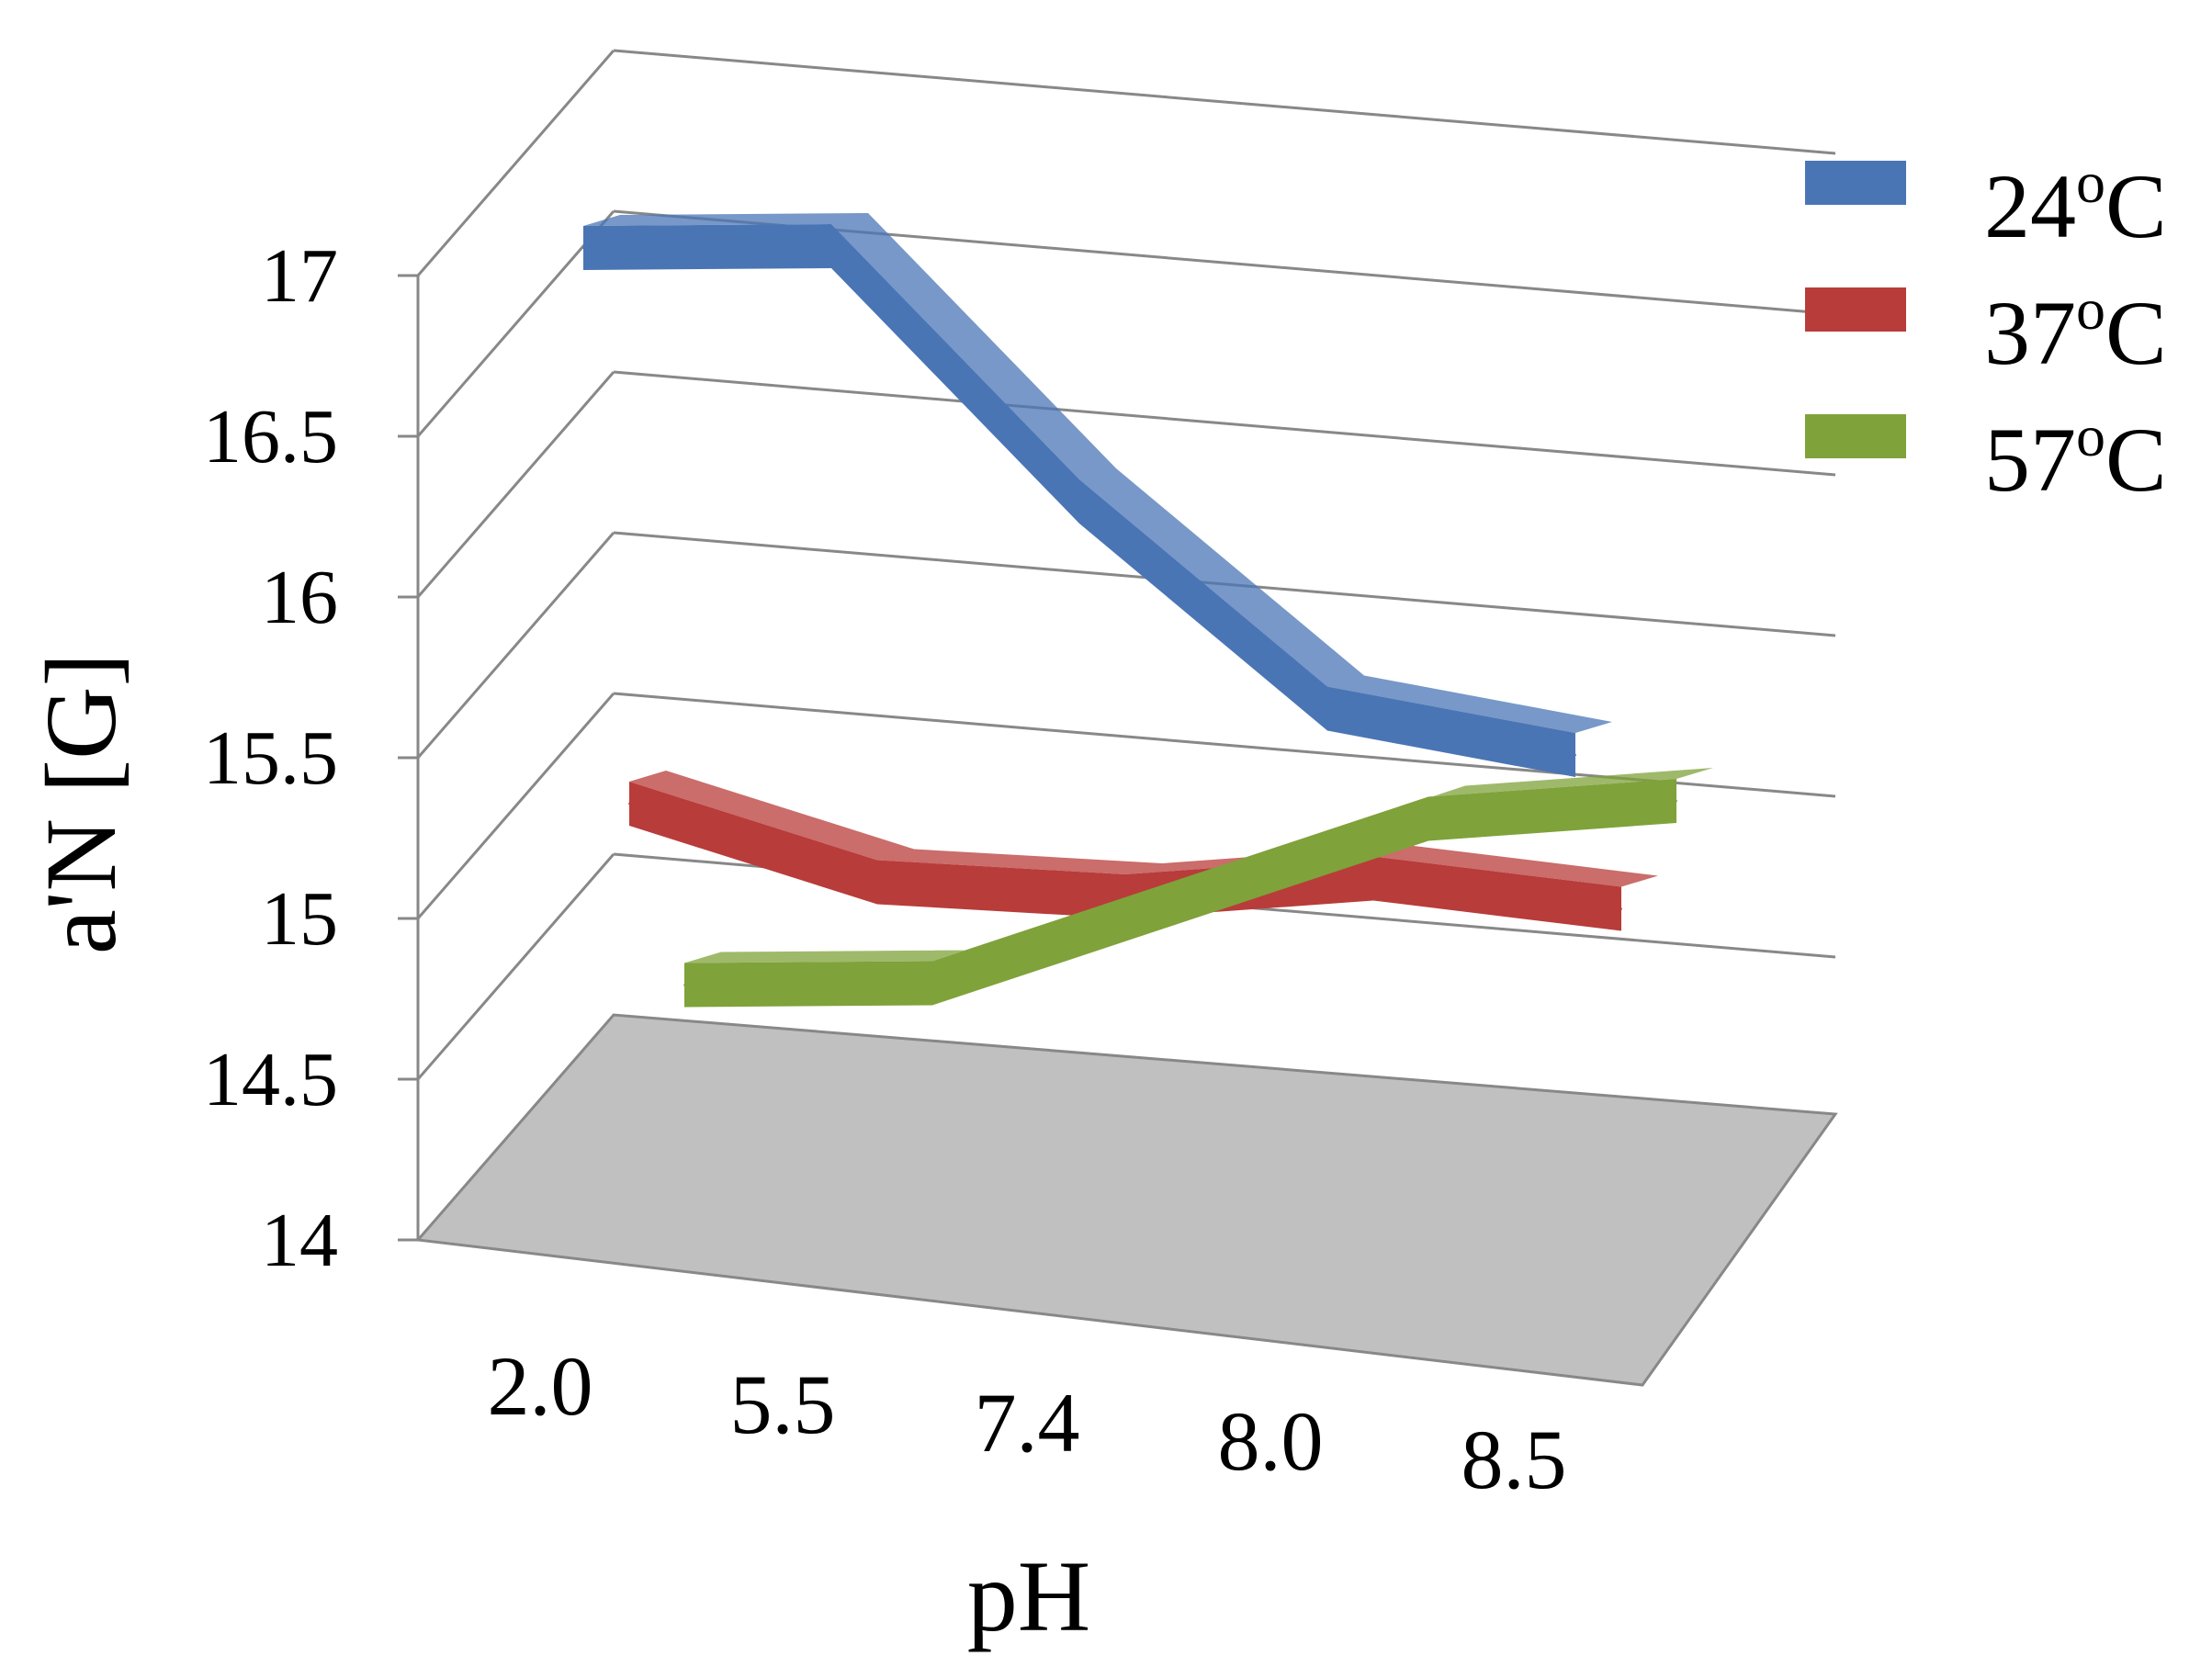  Describe the element at coordinates (2075, 203) in the screenshot. I see `legend-label: 24oC` at that location.